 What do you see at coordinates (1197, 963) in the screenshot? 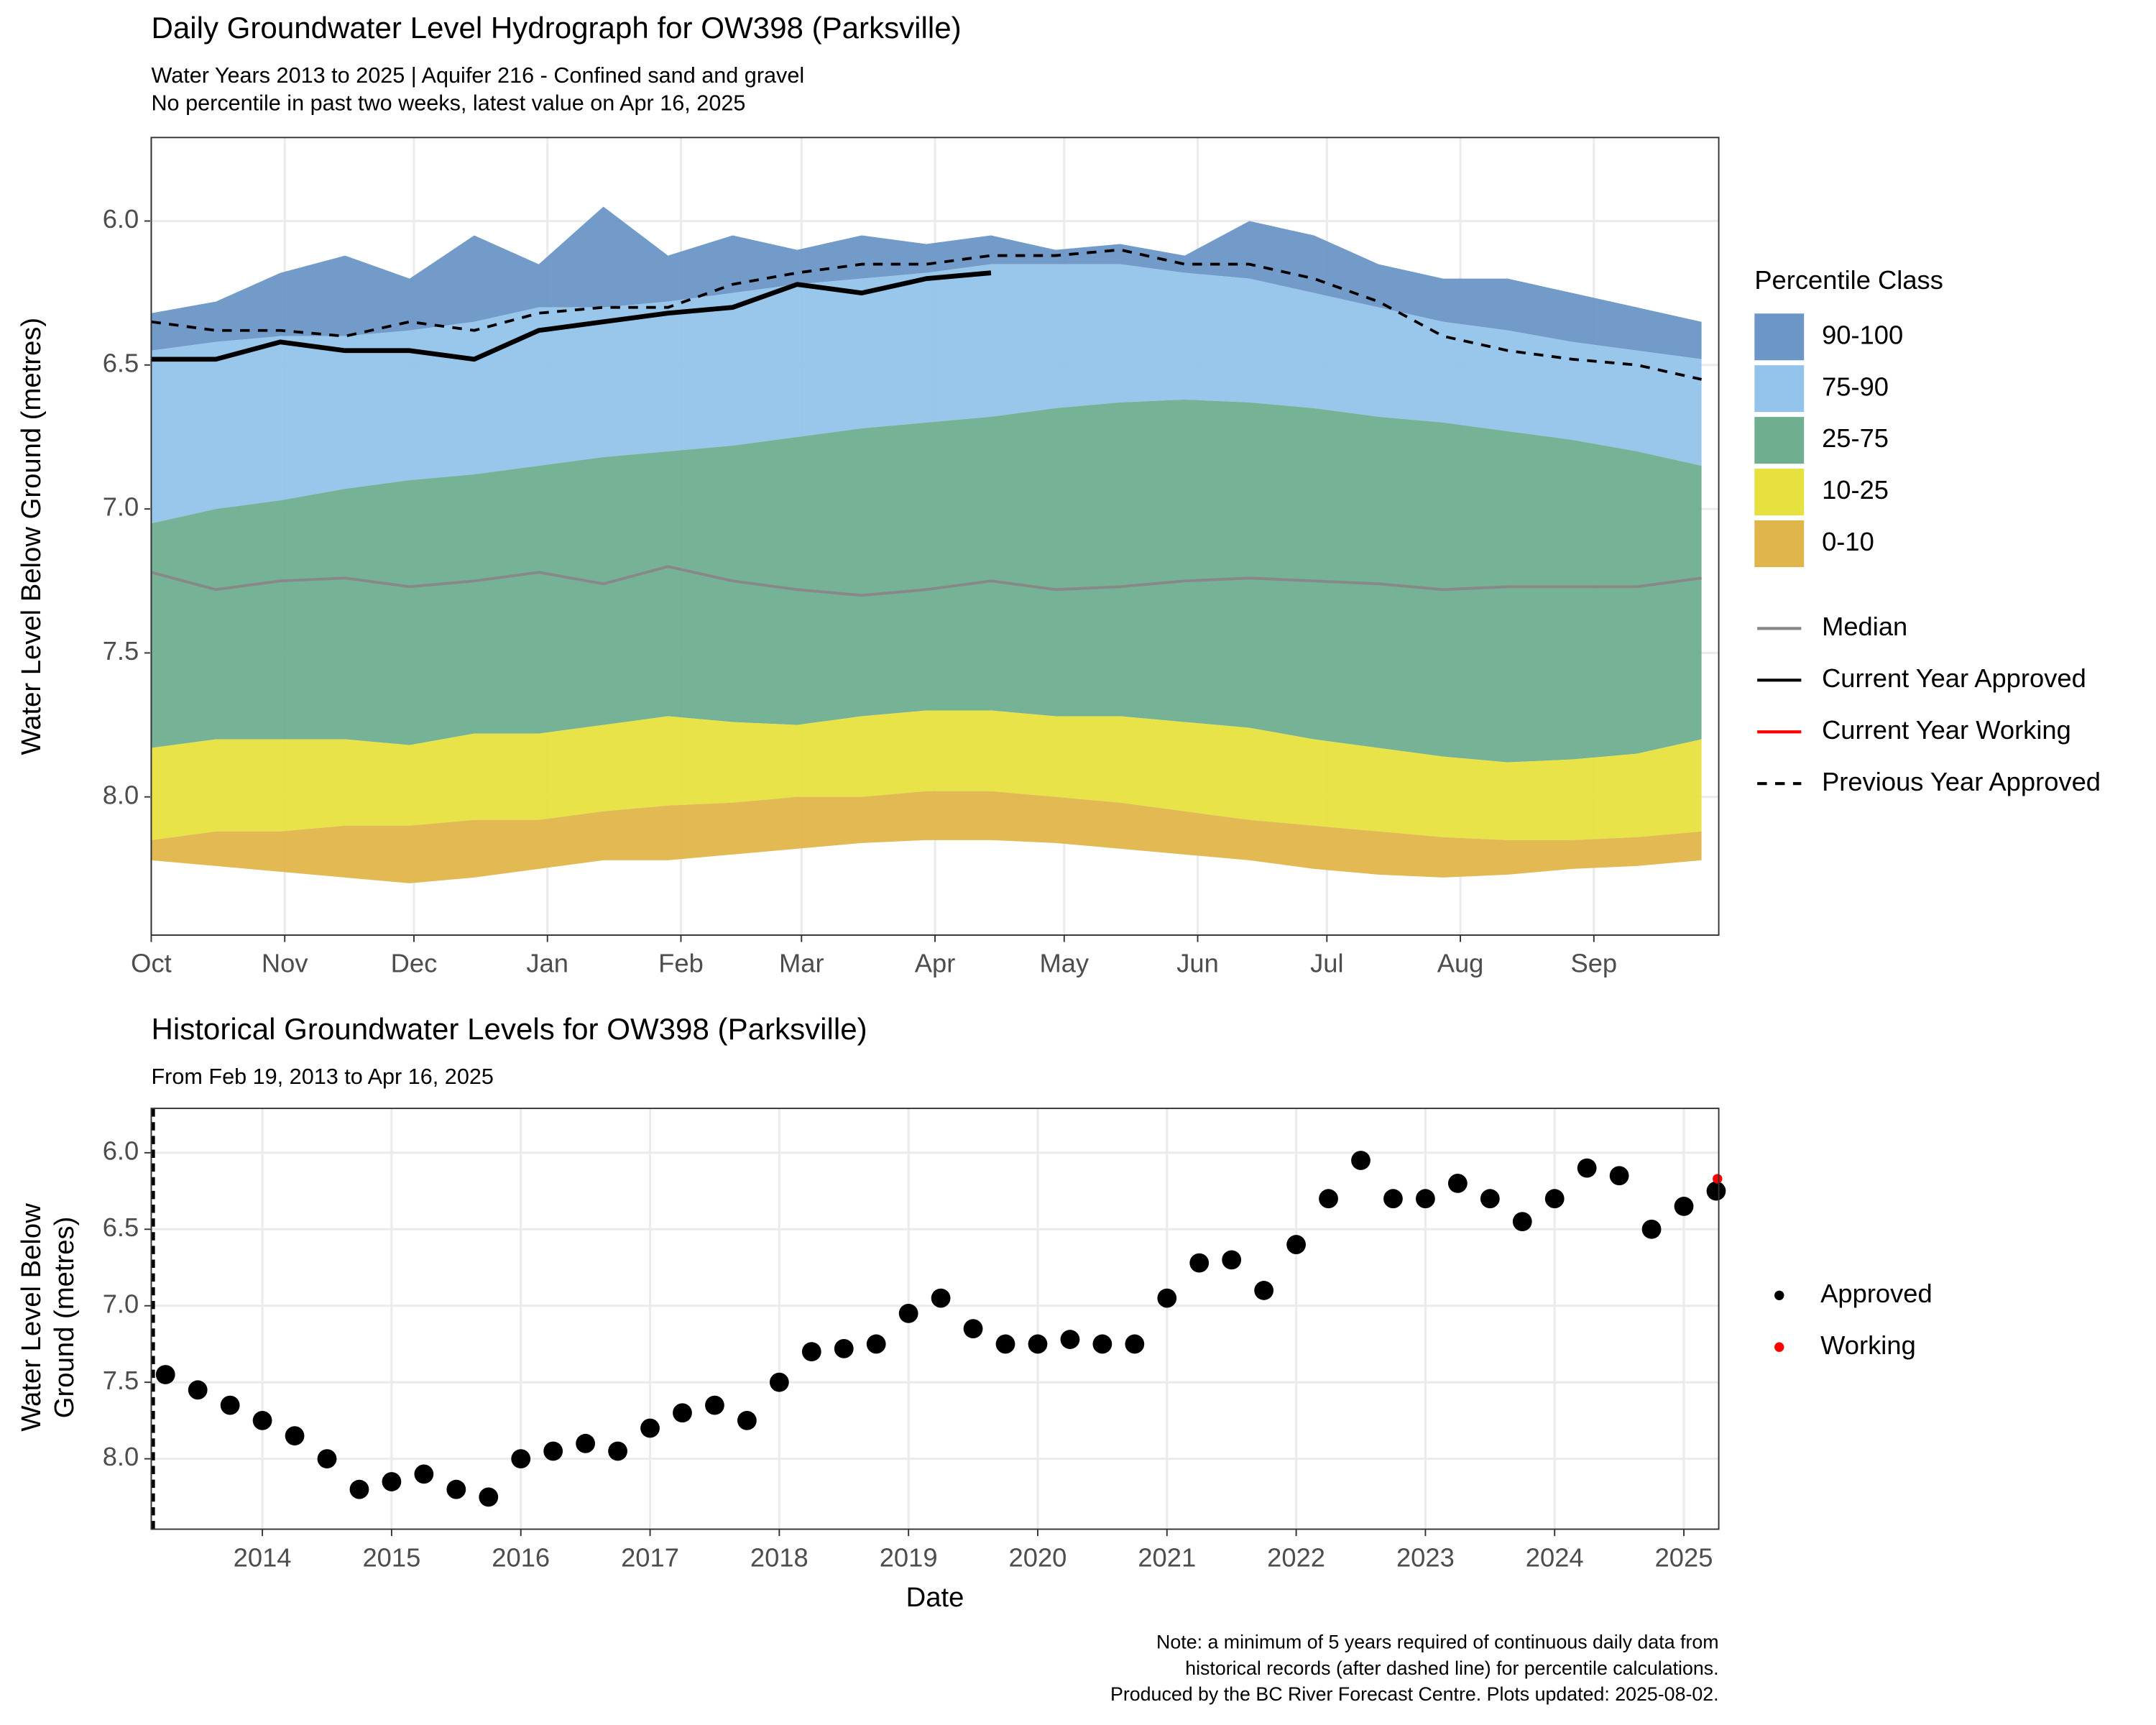
I see `x-tick-label: Jun` at bounding box center [1197, 963].